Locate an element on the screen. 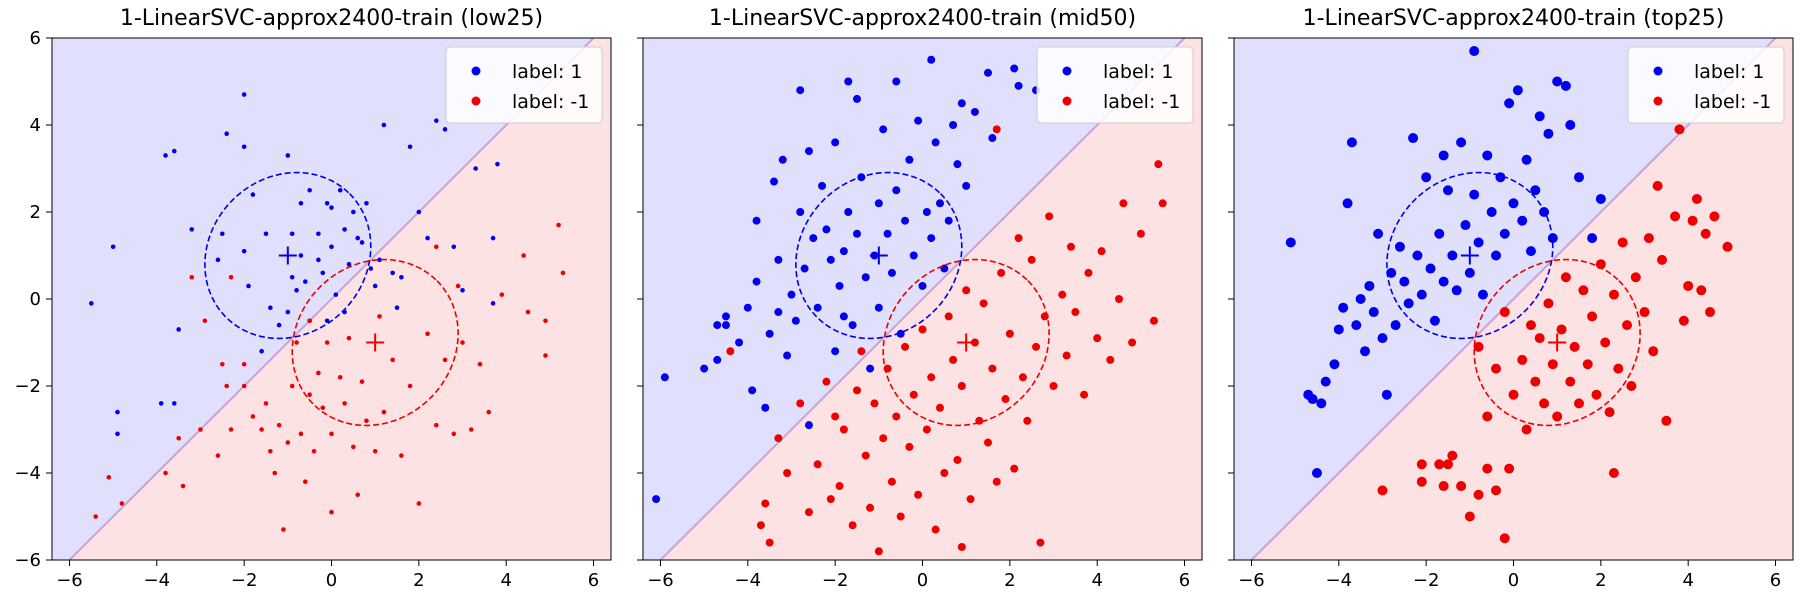 This screenshot has width=1800, height=604. x-tick-label: 4 is located at coordinates (505, 580).